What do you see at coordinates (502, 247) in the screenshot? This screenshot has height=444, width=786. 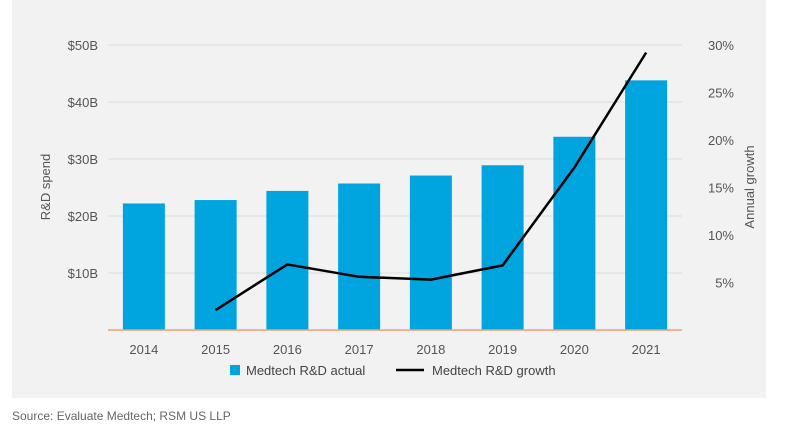 I see `bar-2019` at bounding box center [502, 247].